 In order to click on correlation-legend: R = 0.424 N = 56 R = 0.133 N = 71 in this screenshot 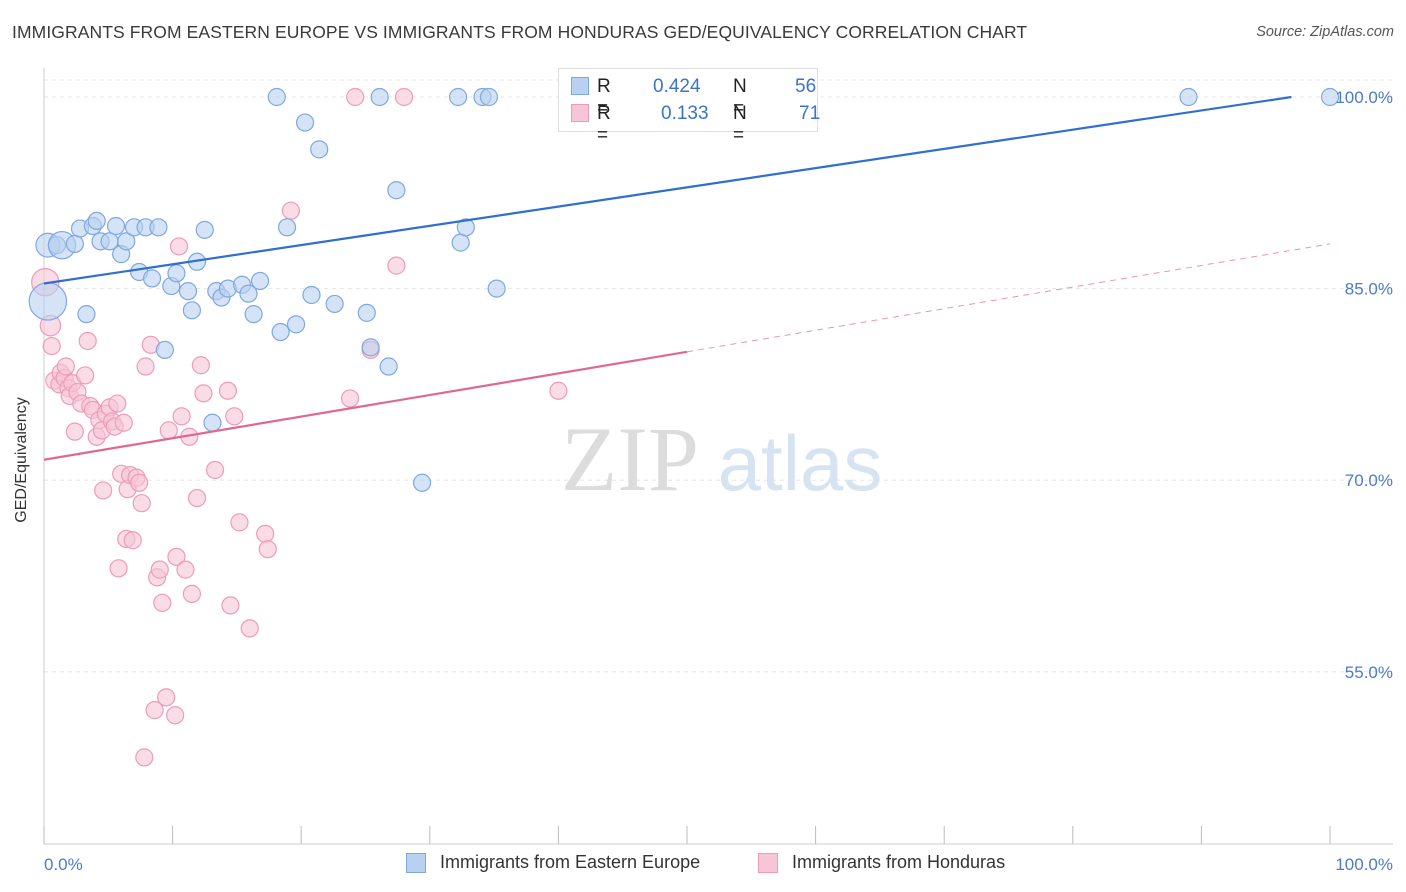, I will do `click(689, 107)`.